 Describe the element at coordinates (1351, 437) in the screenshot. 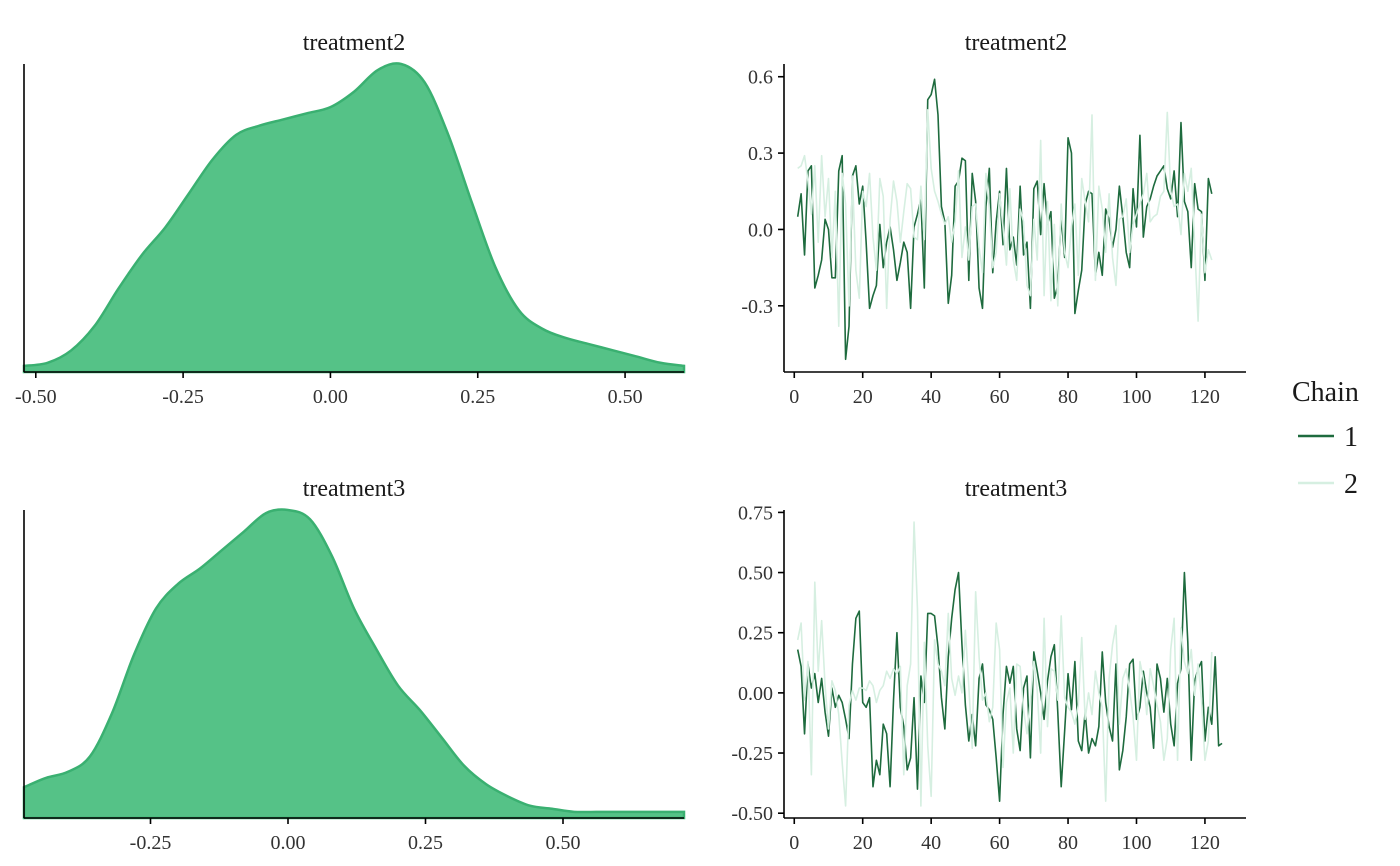

I see `legend-label-chain-1: 1` at that location.